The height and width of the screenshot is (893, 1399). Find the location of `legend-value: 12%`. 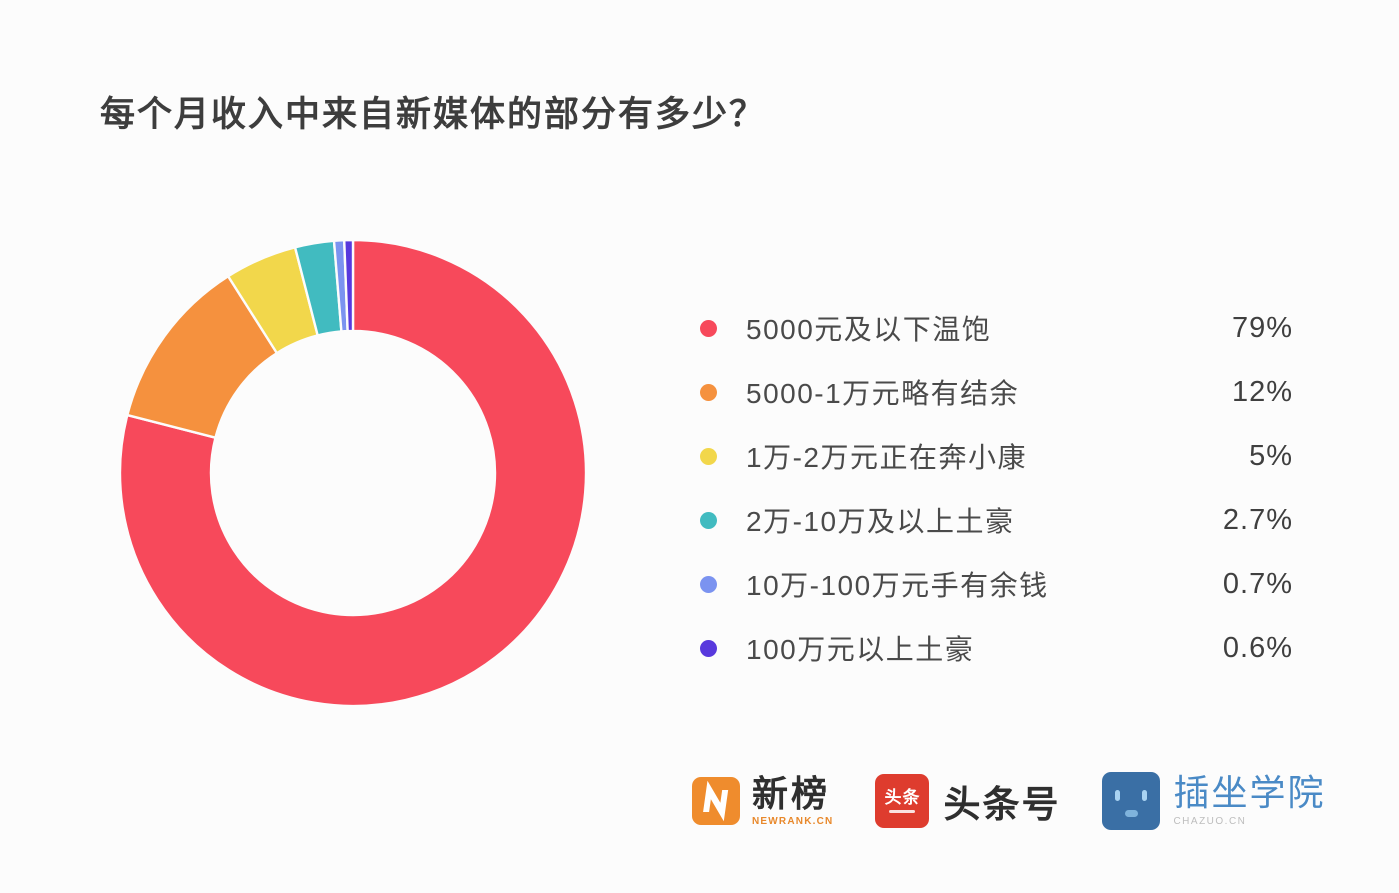

legend-value: 12% is located at coordinates (1262, 391).